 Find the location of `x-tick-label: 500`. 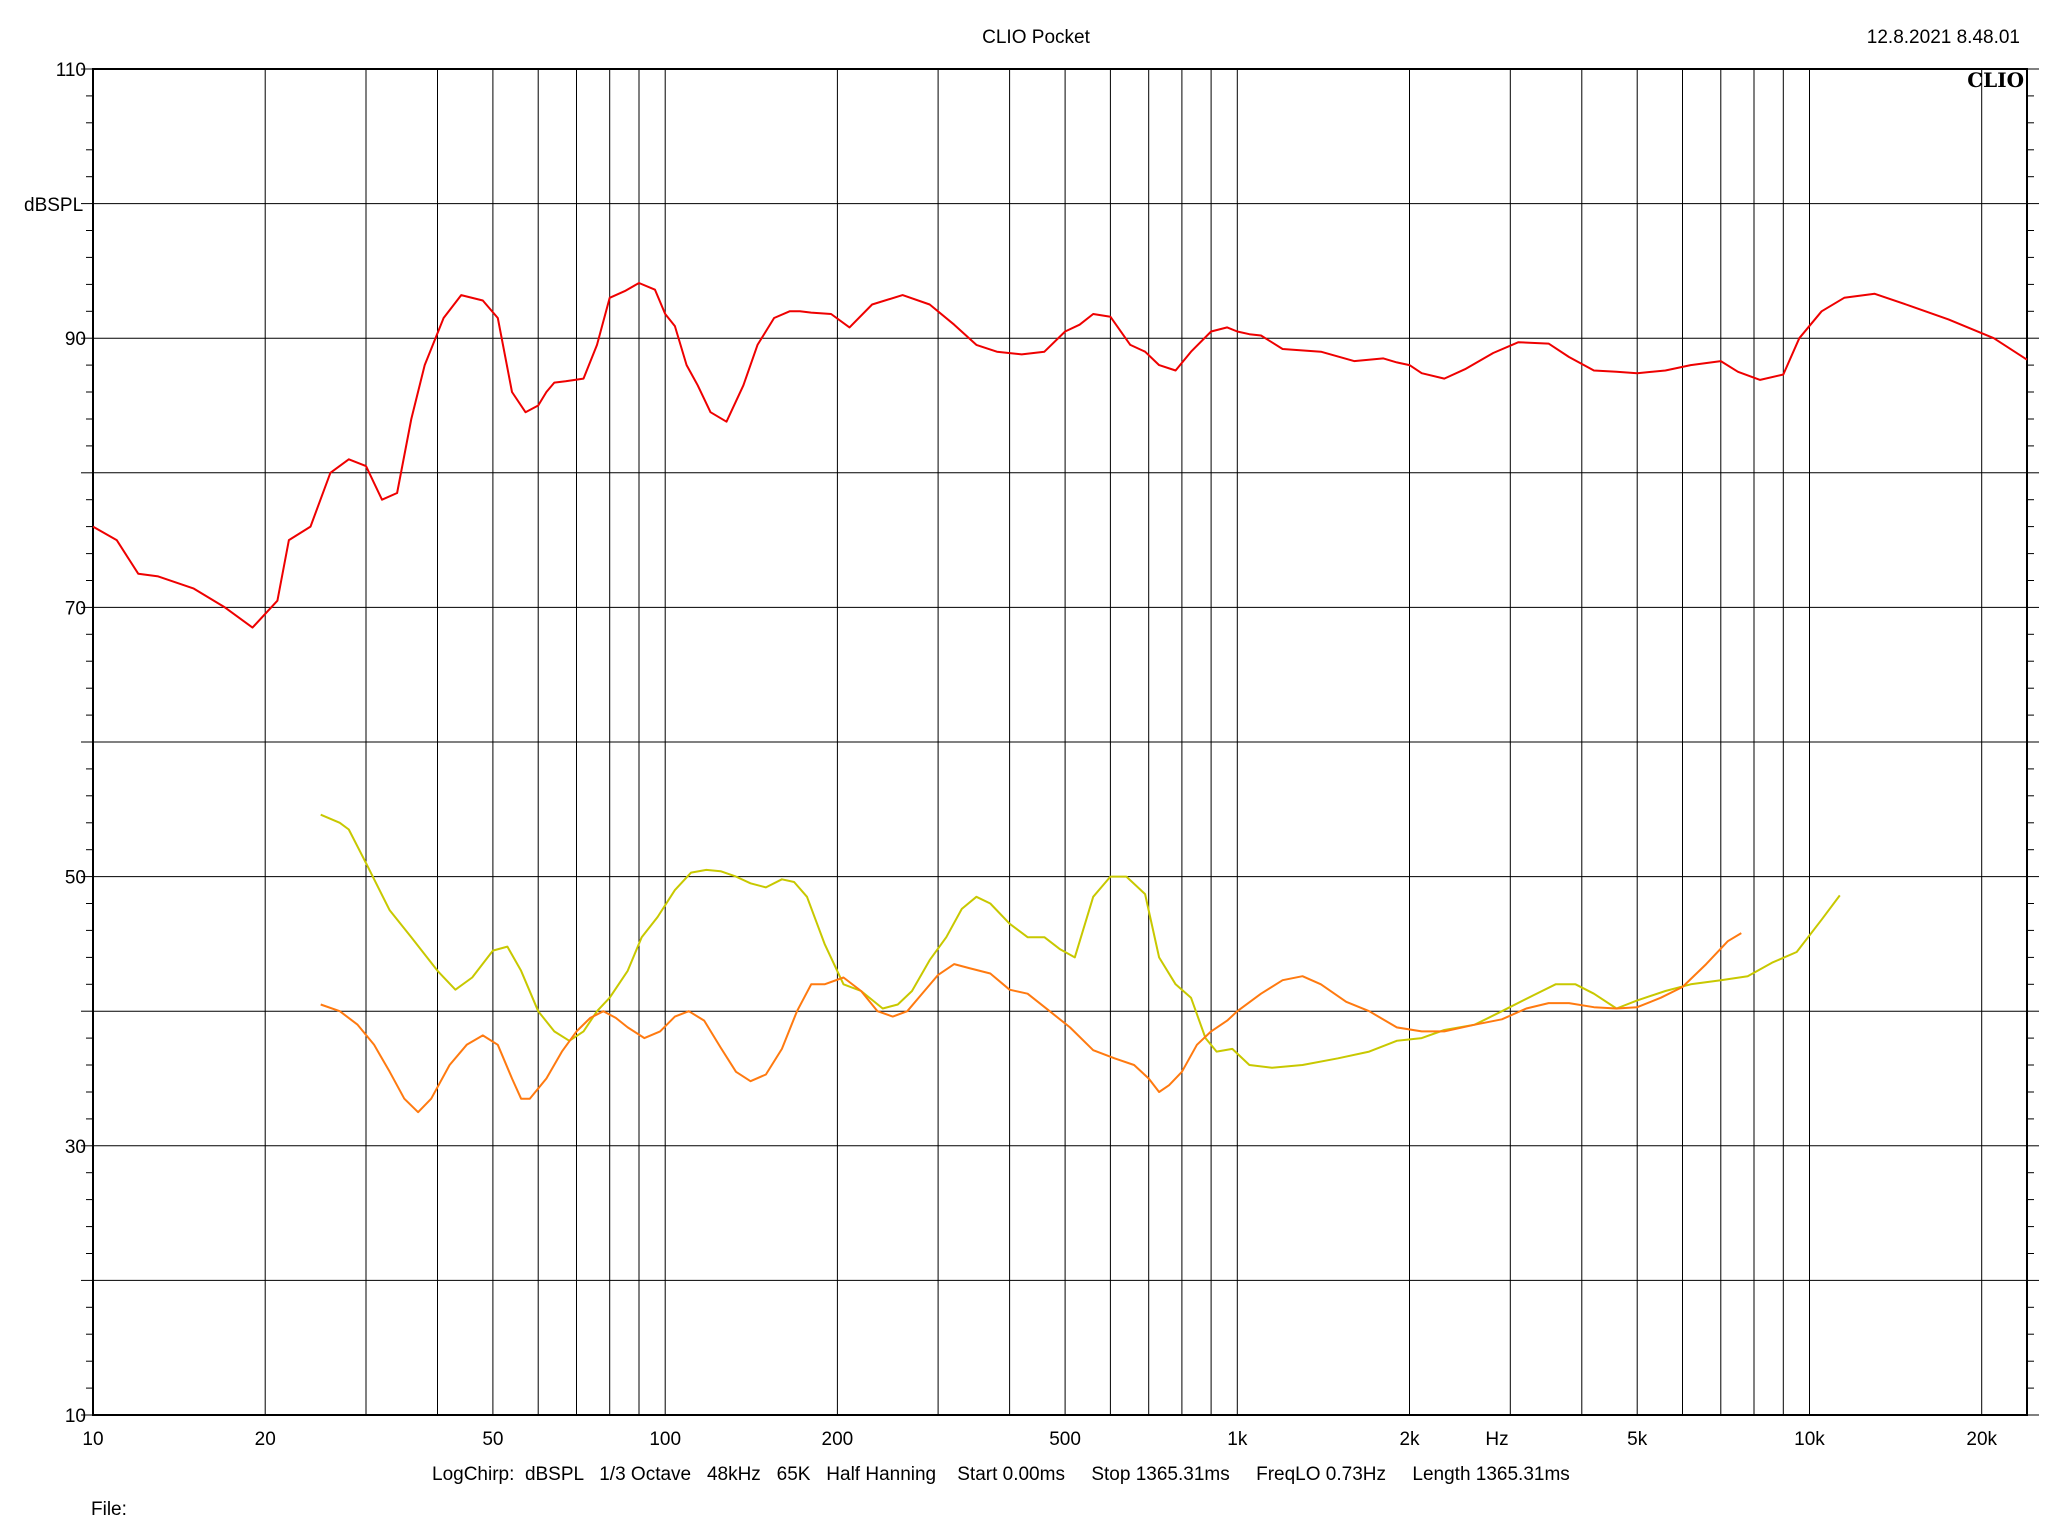

x-tick-label: 500 is located at coordinates (1065, 1439).